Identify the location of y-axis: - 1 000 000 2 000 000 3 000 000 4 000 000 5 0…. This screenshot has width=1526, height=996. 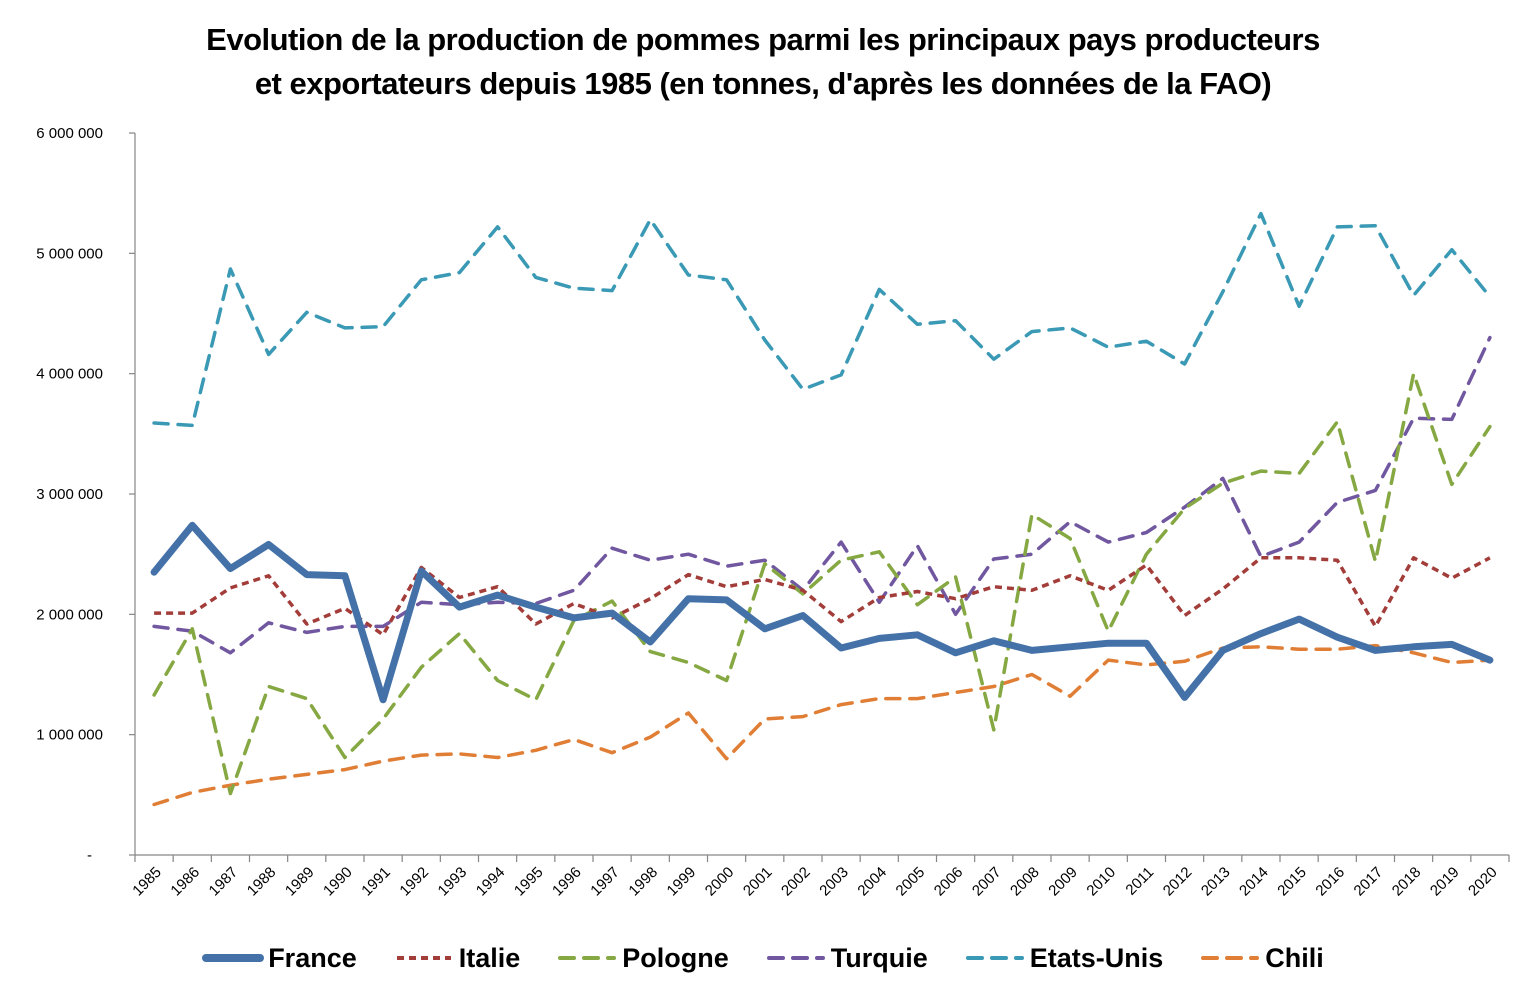
(86, 494).